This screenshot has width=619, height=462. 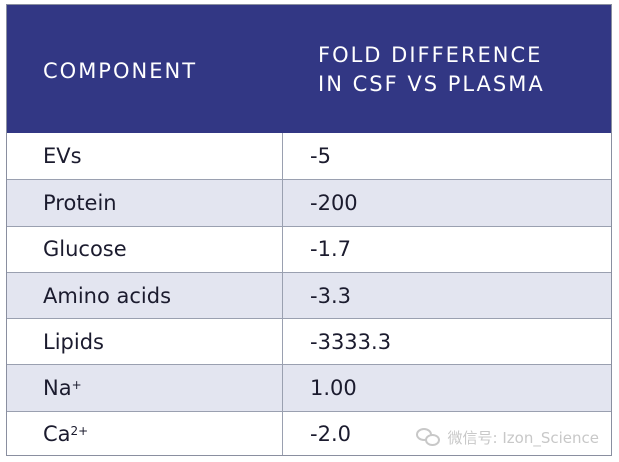 I want to click on table-row: Glucose -1.7, so click(x=309, y=248).